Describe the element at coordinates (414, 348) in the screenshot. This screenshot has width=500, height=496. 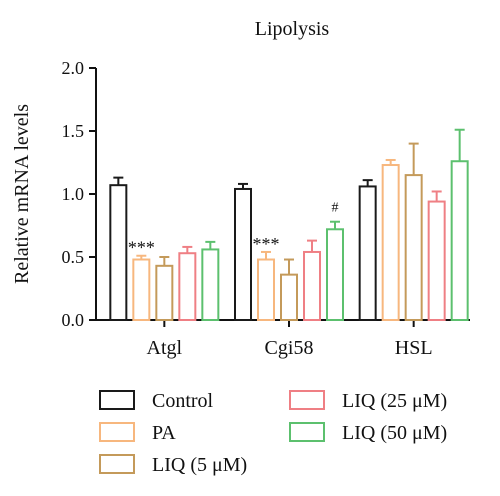
I see `x-tick-label: HSL` at that location.